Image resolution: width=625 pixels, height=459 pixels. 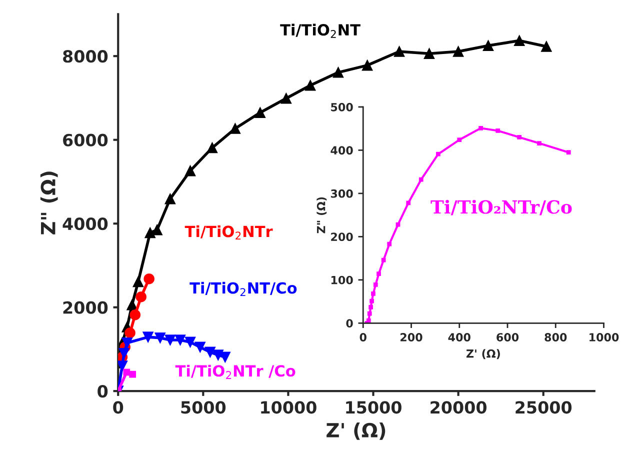 What do you see at coordinates (374, 407) in the screenshot?
I see `x-tick-label: 15000` at bounding box center [374, 407].